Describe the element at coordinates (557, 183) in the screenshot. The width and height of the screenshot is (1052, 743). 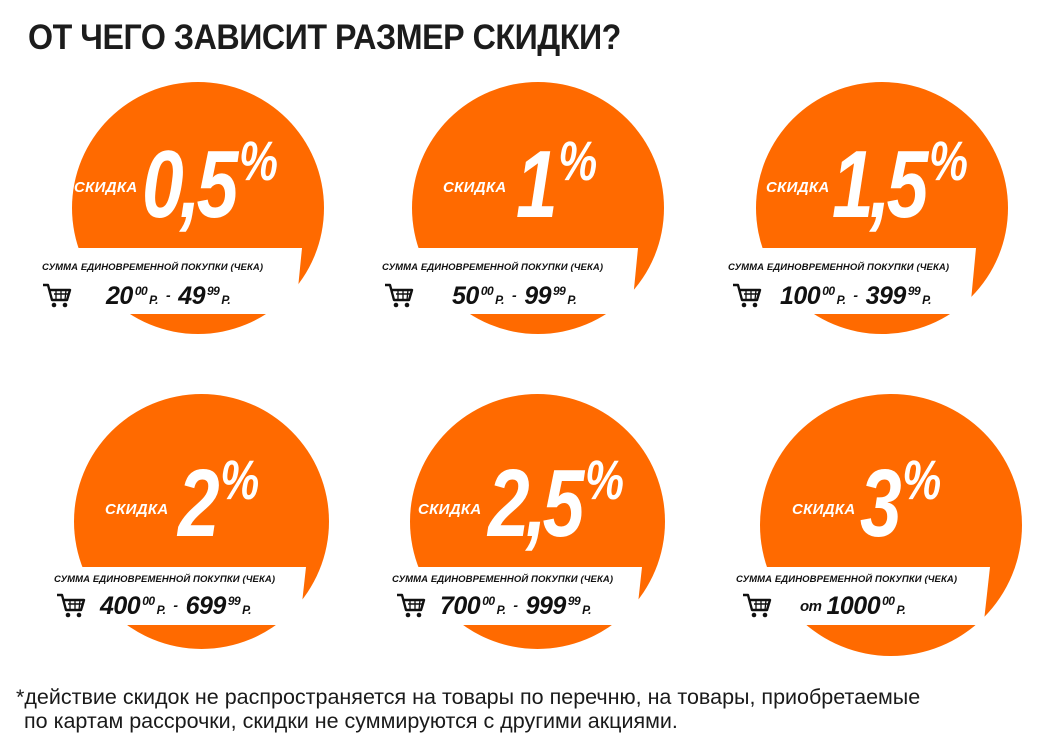
I see `discount-percent: 1%` at that location.